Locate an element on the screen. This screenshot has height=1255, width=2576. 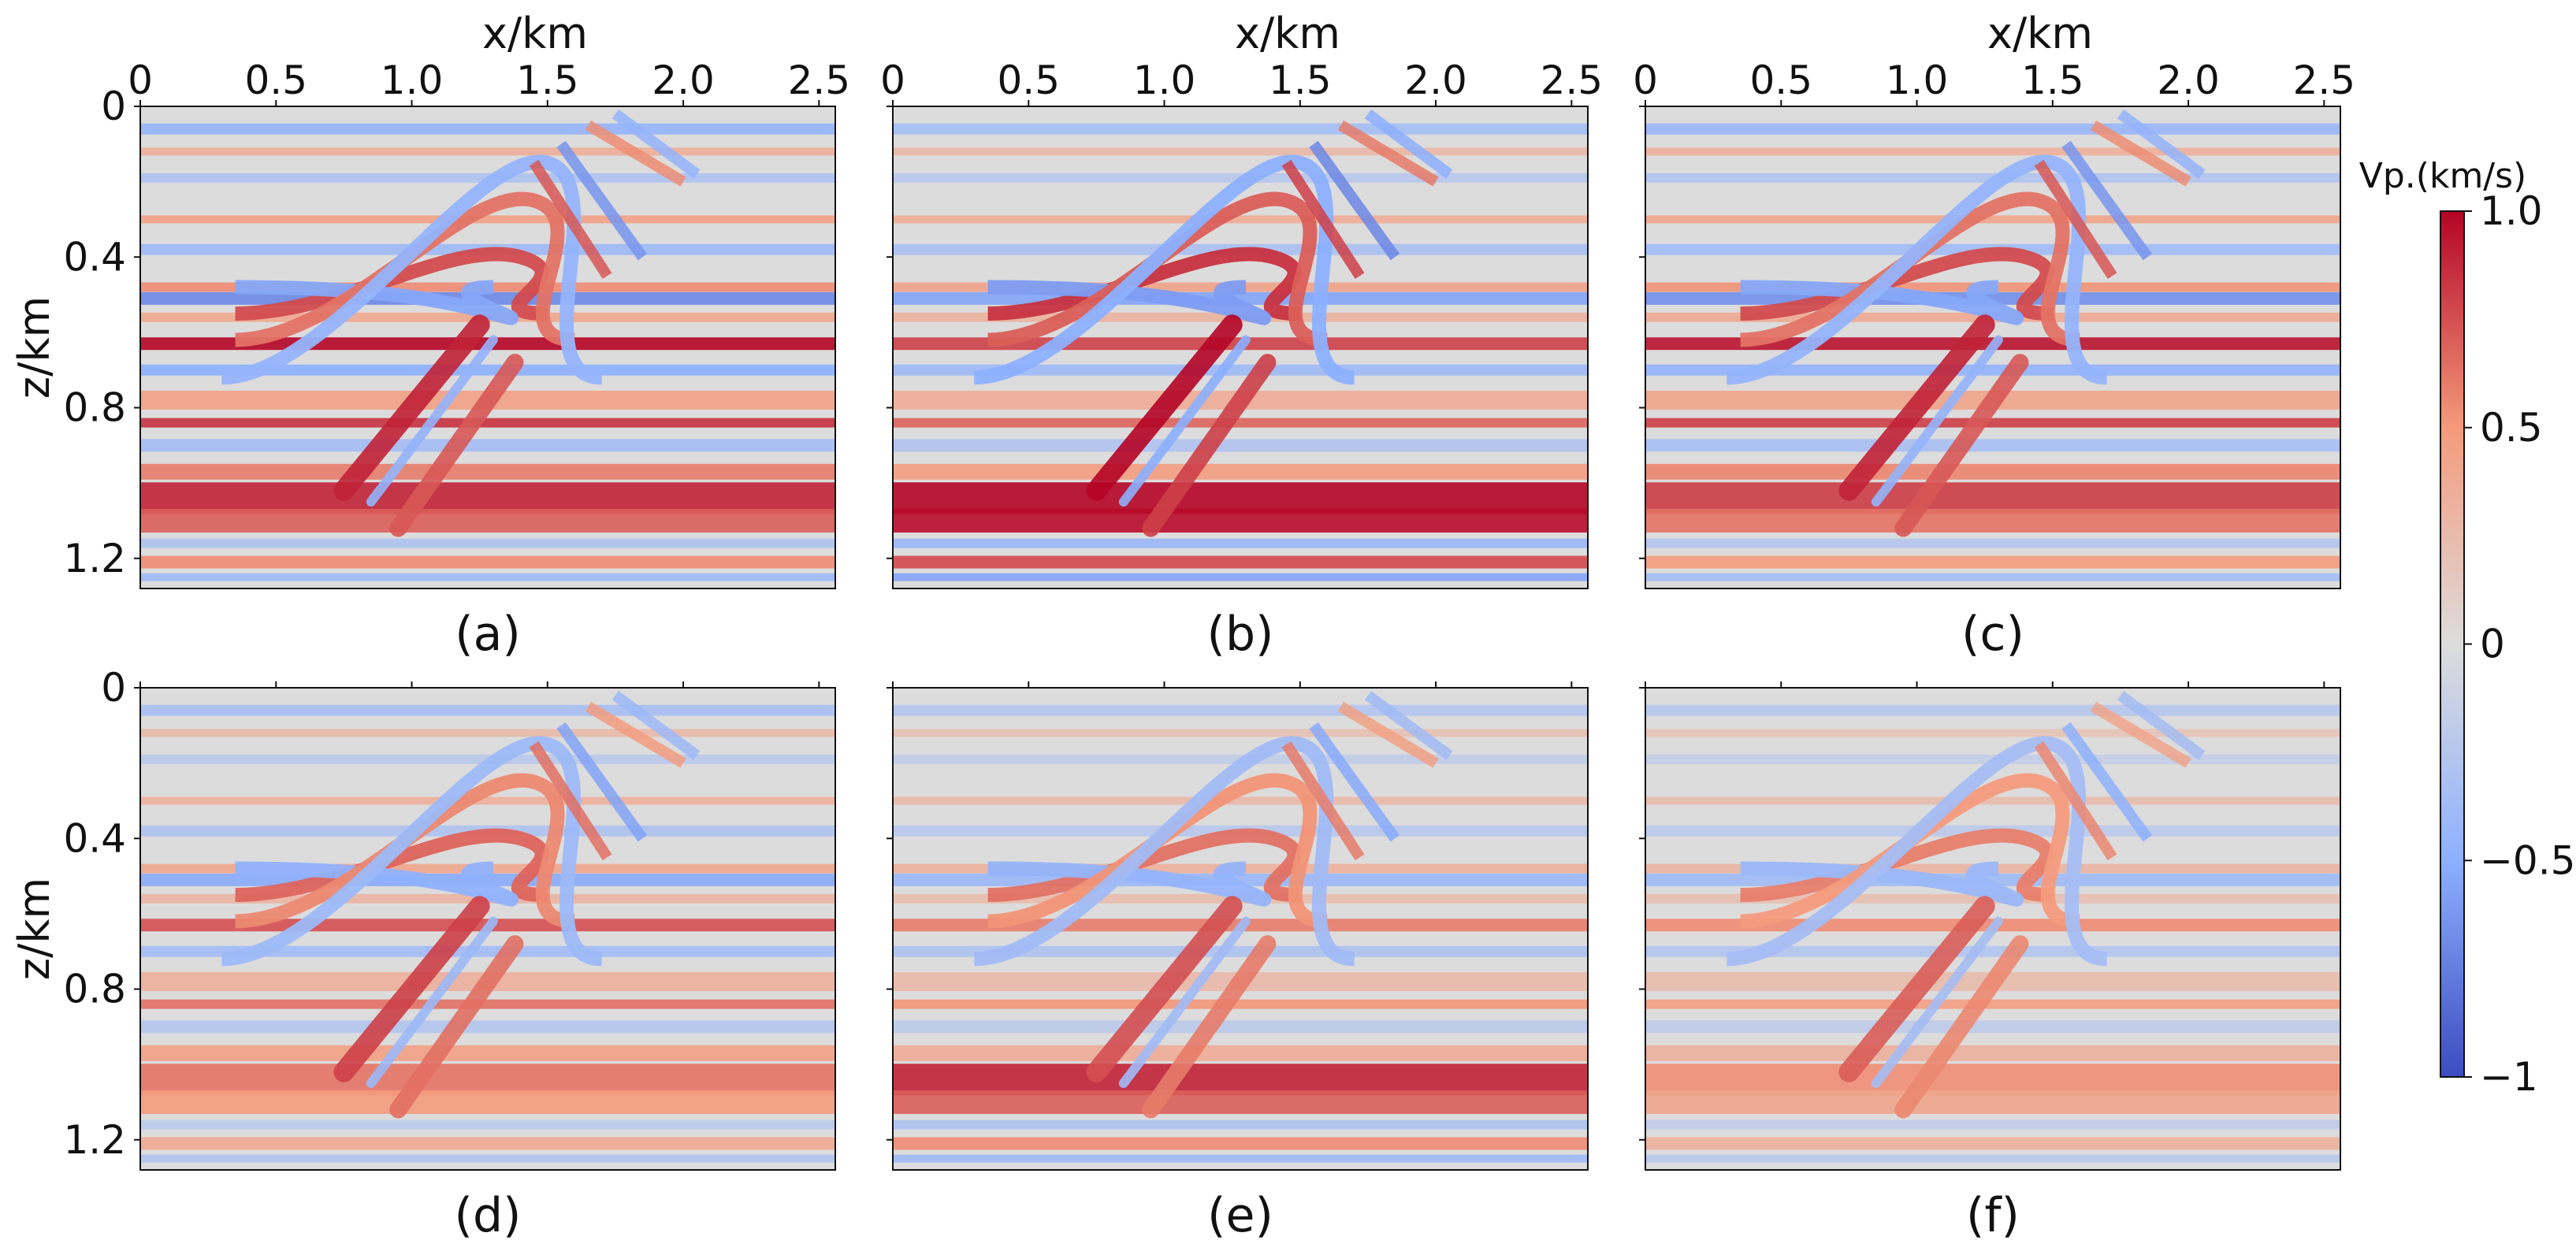
panel-label: (a) is located at coordinates (488, 634).